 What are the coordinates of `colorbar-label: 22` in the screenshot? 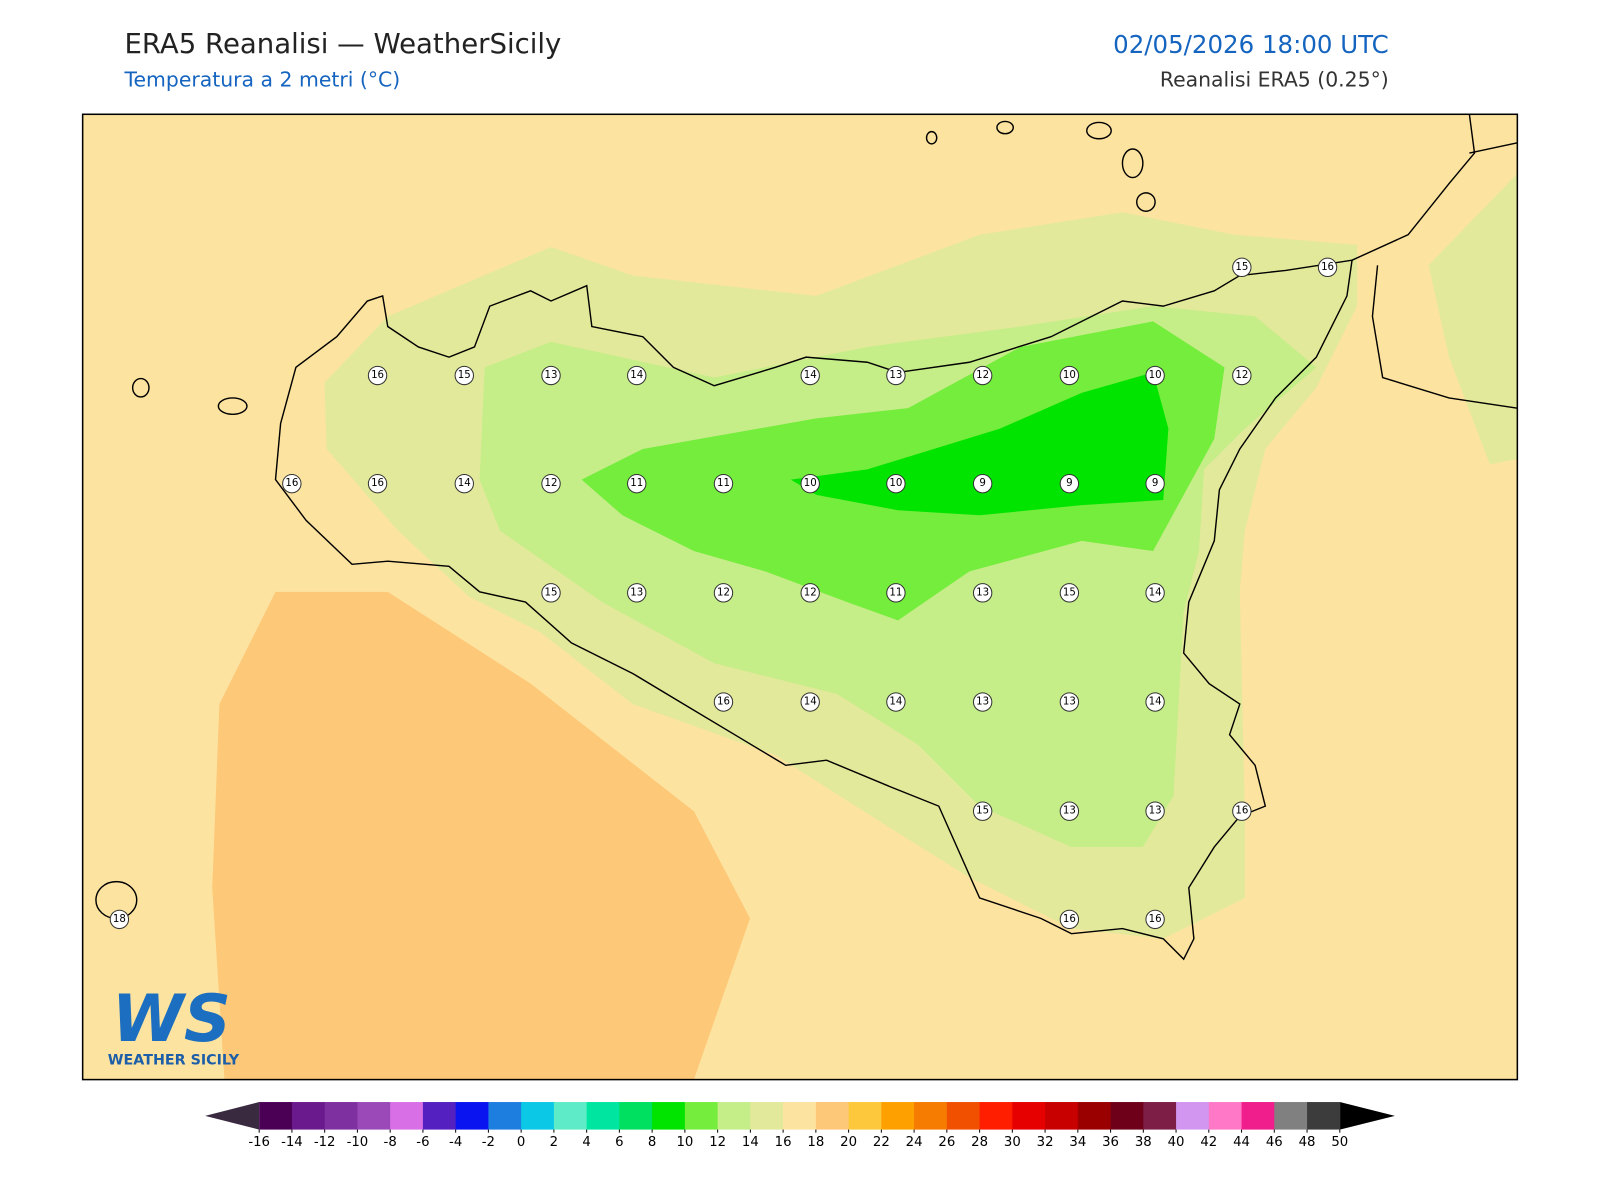 It's located at (881, 1142).